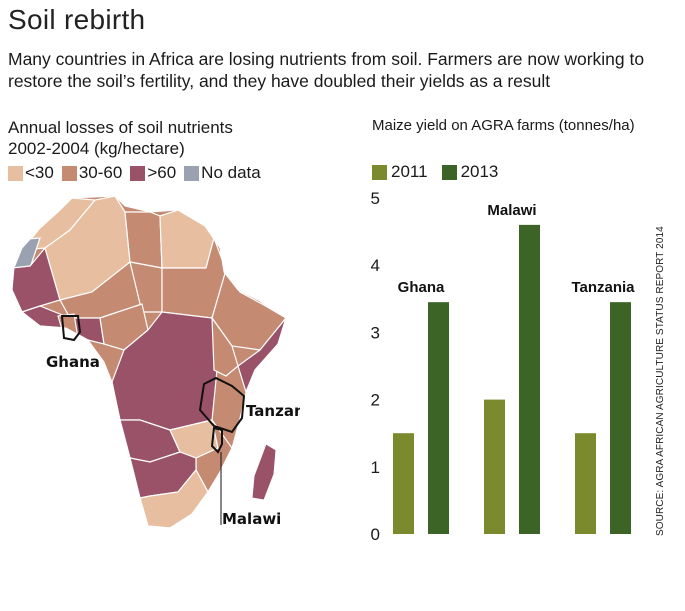 The width and height of the screenshot is (685, 611). Describe the element at coordinates (375, 534) in the screenshot. I see `y-tick-label: 0` at that location.